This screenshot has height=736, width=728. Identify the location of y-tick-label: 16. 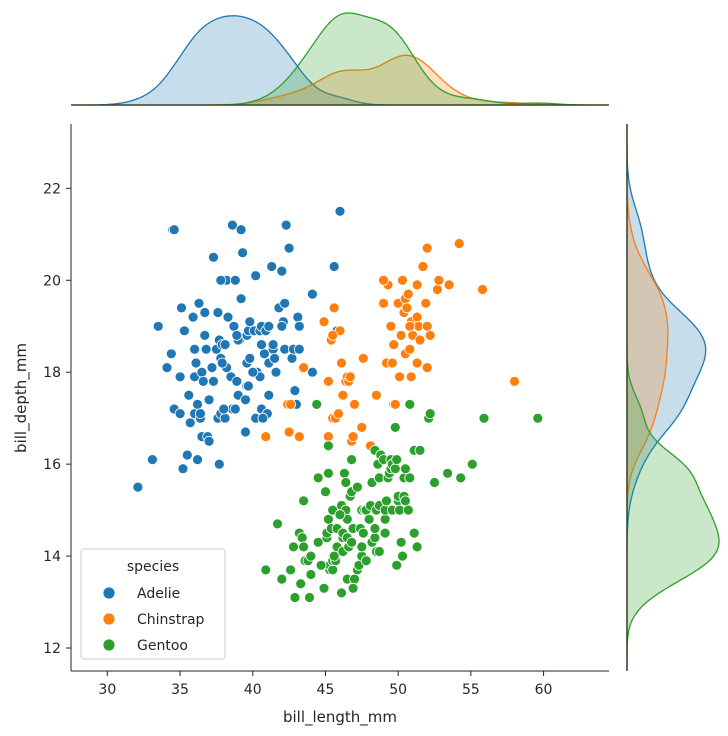
(52, 465).